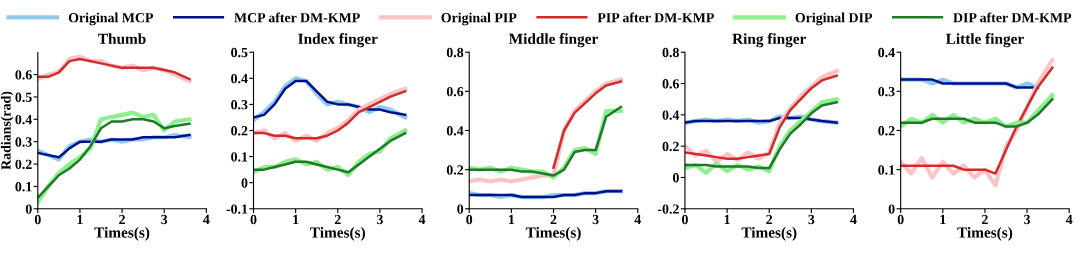 The height and width of the screenshot is (261, 1080). What do you see at coordinates (668, 209) in the screenshot?
I see `y-tick-label: -0.2` at bounding box center [668, 209].